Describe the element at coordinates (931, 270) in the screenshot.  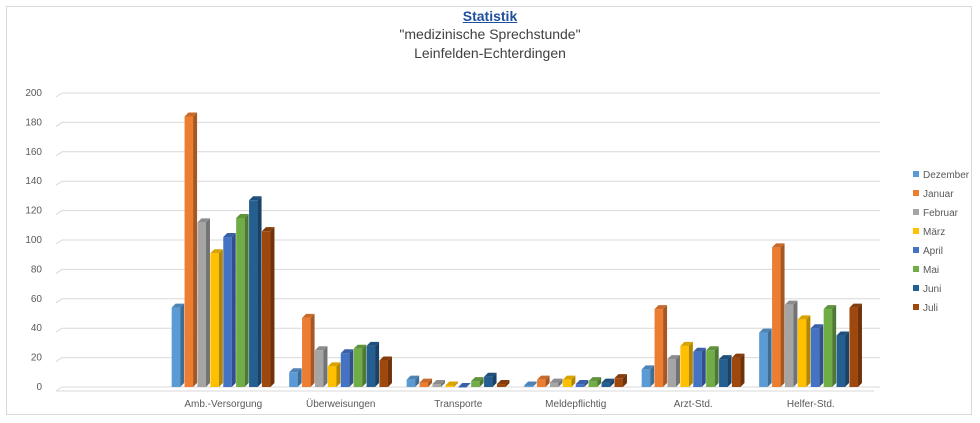
I see `legend-label: Mai` at that location.